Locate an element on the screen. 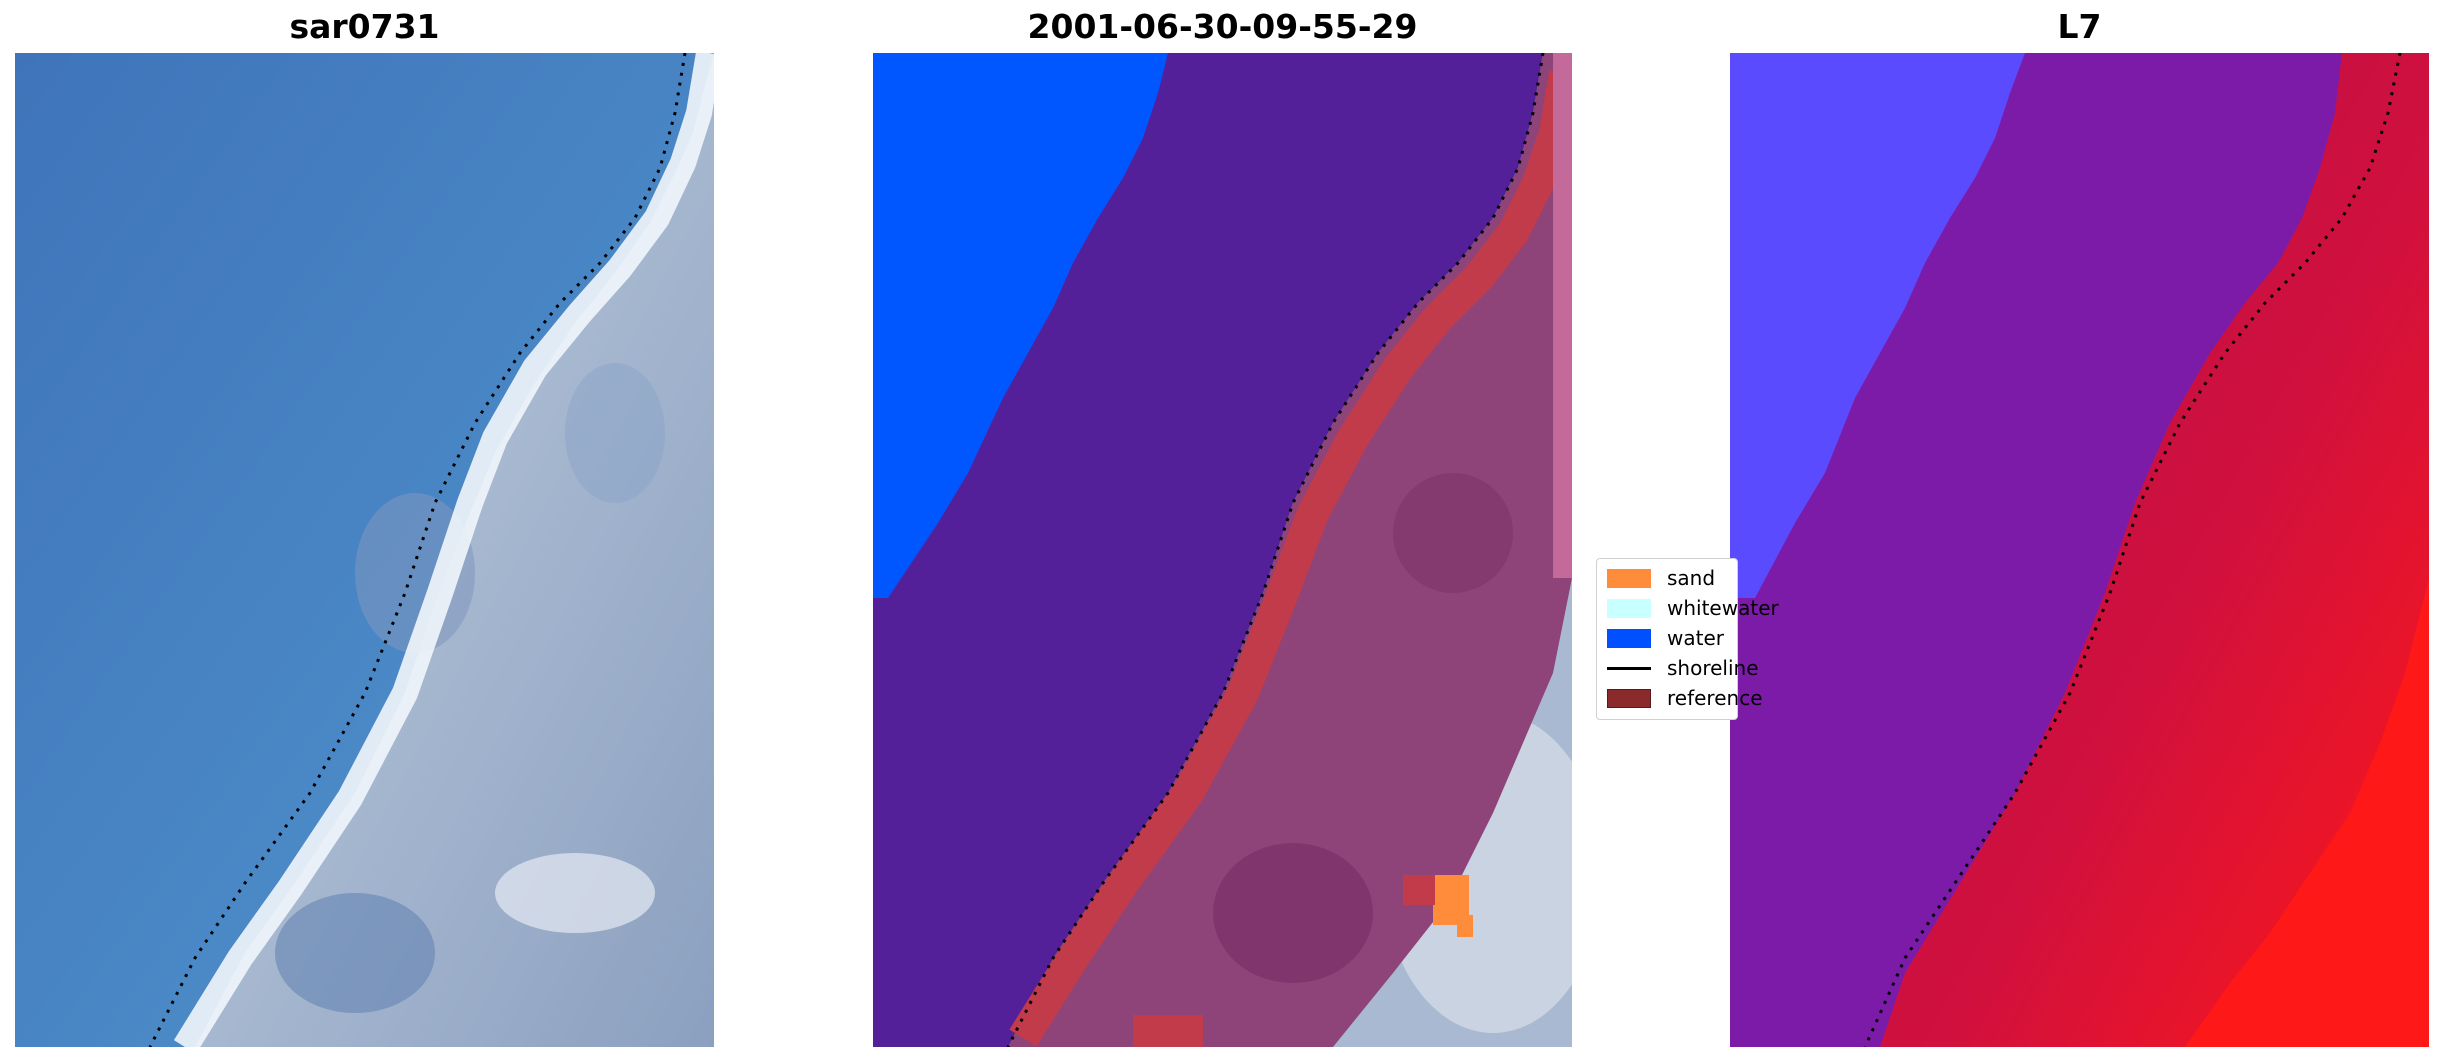 This screenshot has width=2460, height=1062. legend-item-reference: reference is located at coordinates (1685, 698).